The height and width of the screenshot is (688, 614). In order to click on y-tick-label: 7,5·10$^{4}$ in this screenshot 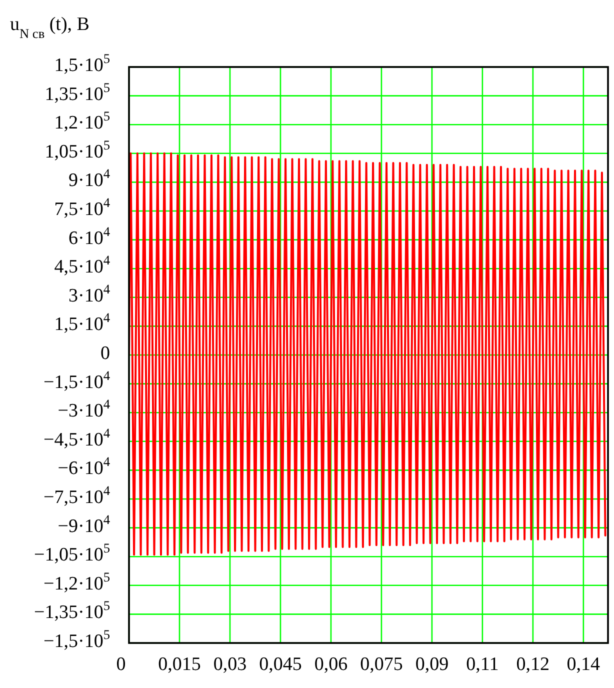, I will do `click(82, 207)`.